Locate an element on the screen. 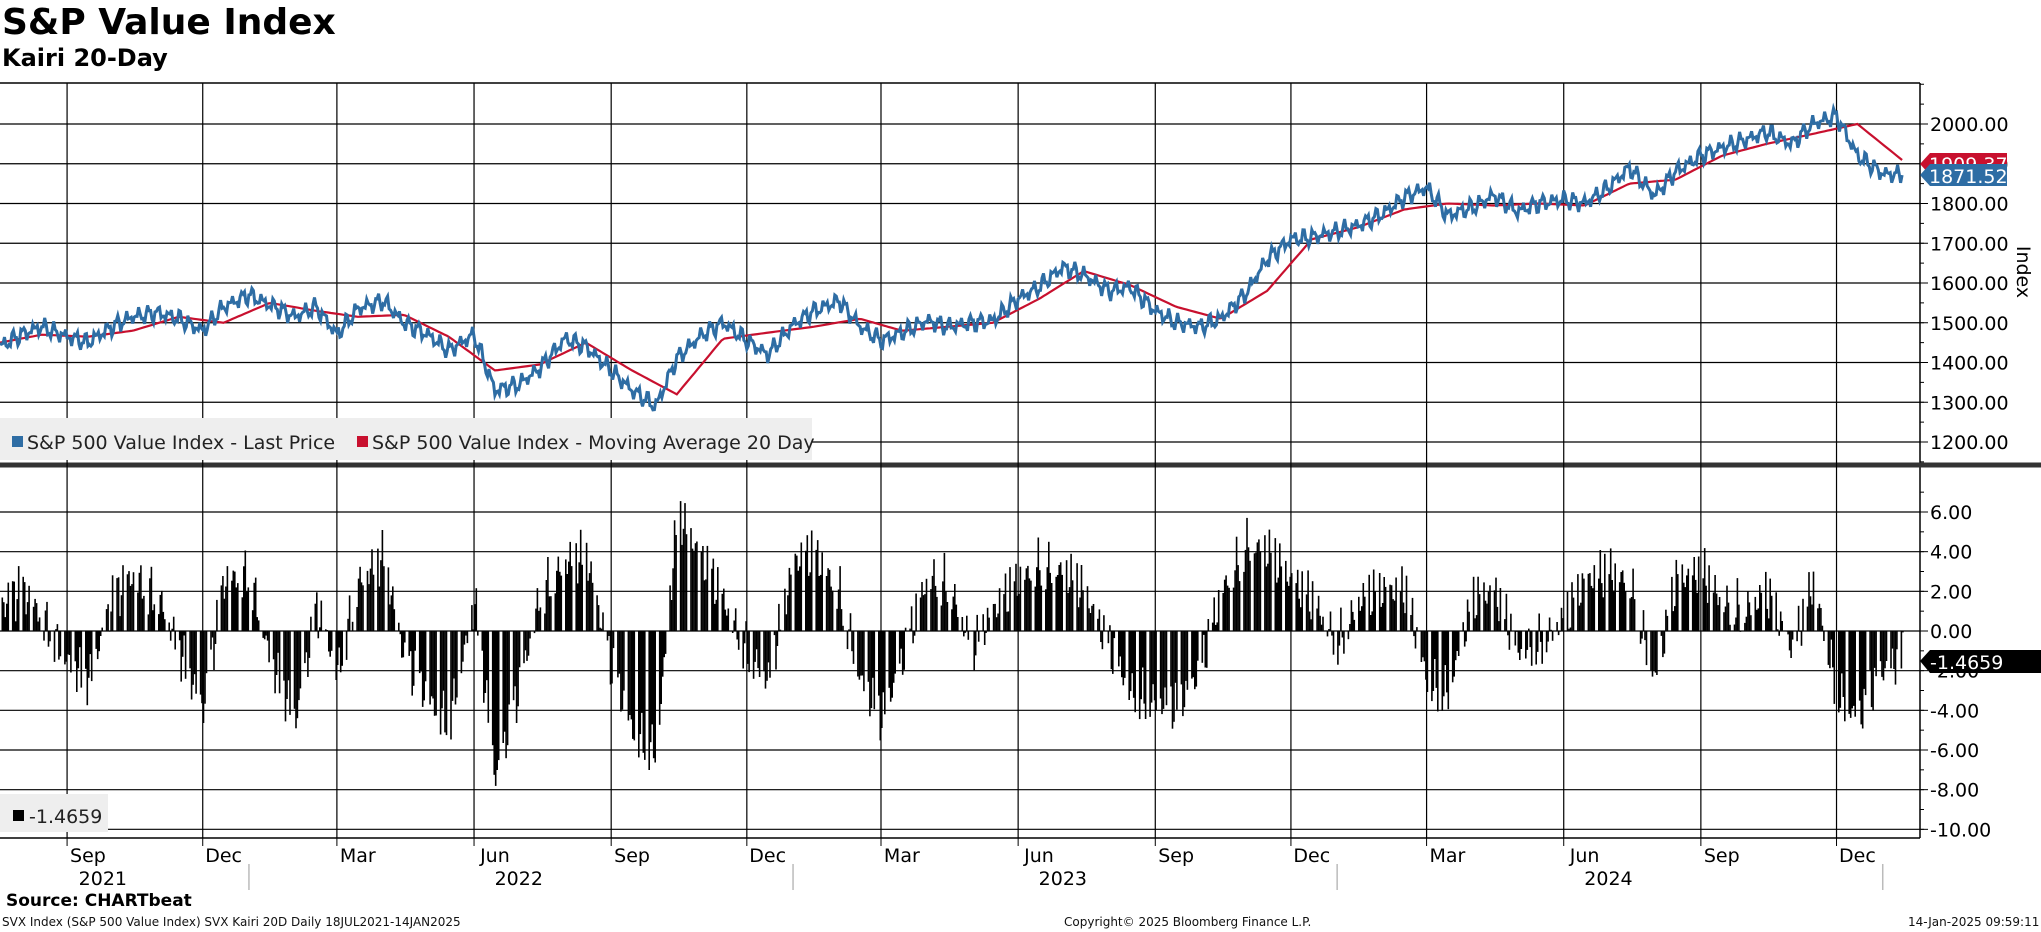  legend-label-kairi: -1.4659 is located at coordinates (65, 817).